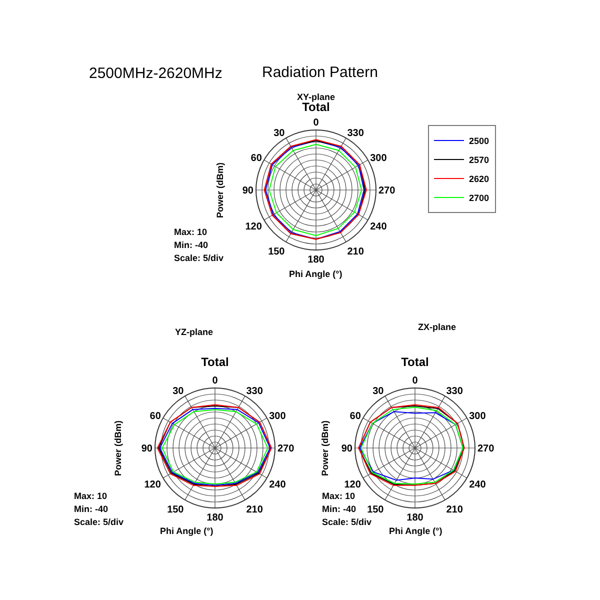 This screenshot has height=600, width=600. What do you see at coordinates (316, 97) in the screenshot?
I see `chart-subtitle: XY-plane` at bounding box center [316, 97].